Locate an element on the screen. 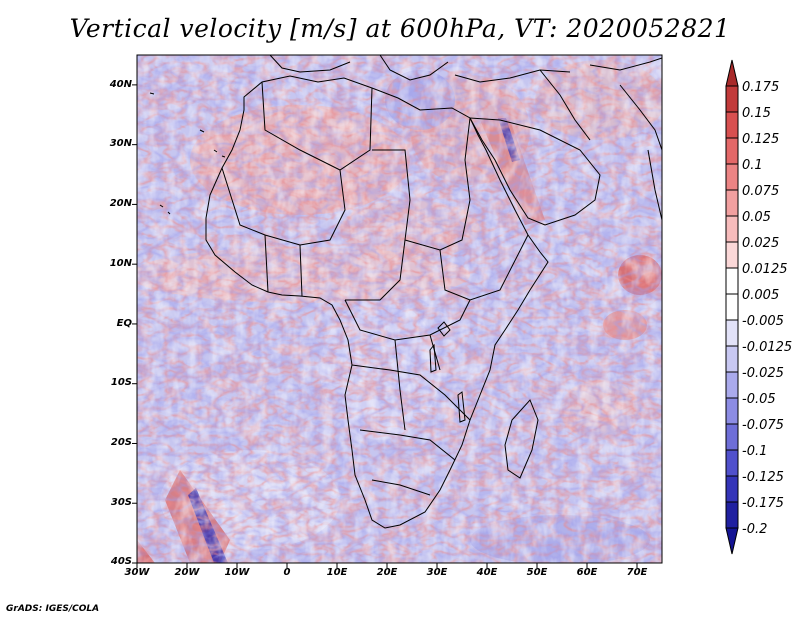 The width and height of the screenshot is (800, 618). lon-label-70e: 70E is located at coordinates (637, 572).